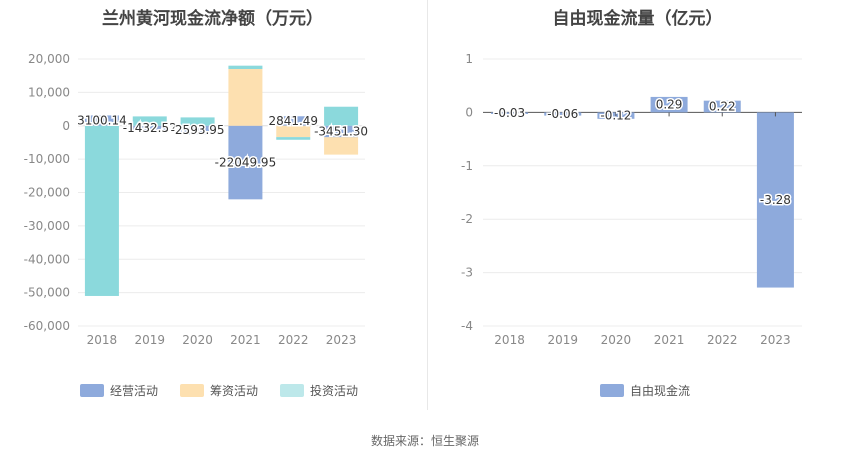 This screenshot has height=458, width=850. Describe the element at coordinates (469, 59) in the screenshot. I see `y-tick-label: 1` at that location.